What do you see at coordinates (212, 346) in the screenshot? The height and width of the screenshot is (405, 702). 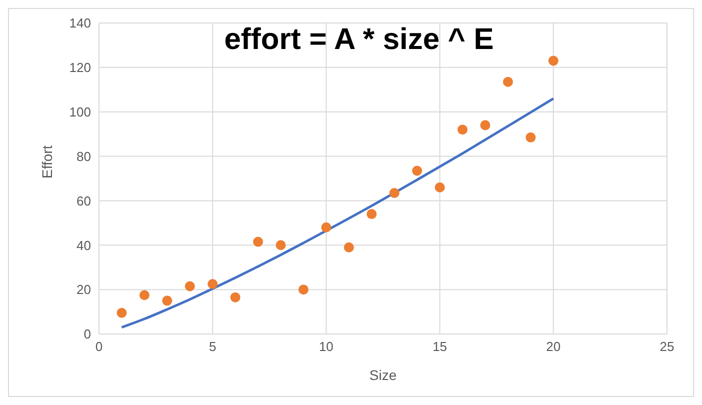 I see `x-tick-label: 5` at bounding box center [212, 346].